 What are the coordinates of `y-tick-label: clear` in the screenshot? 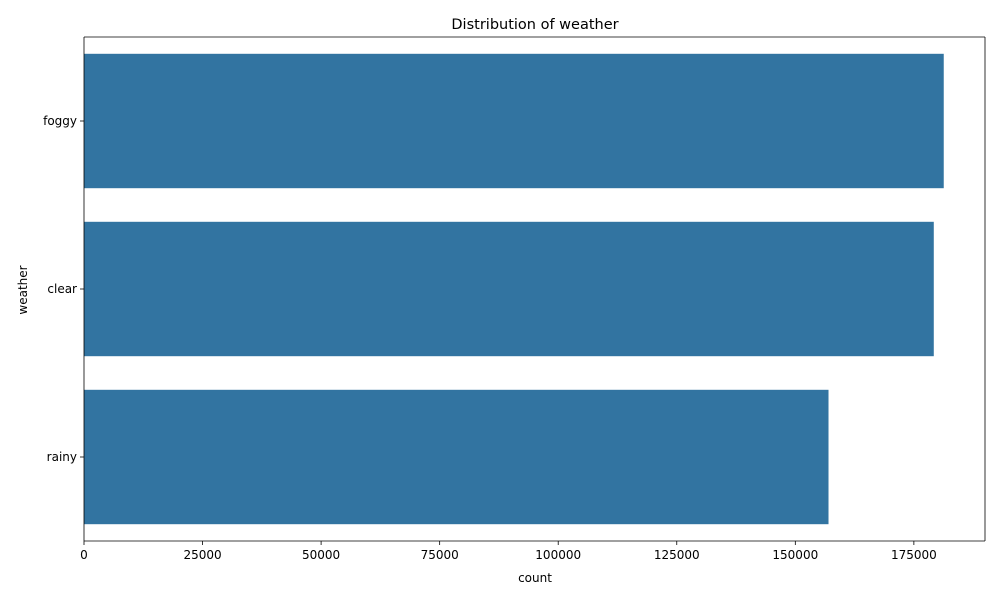 It's located at (62, 289).